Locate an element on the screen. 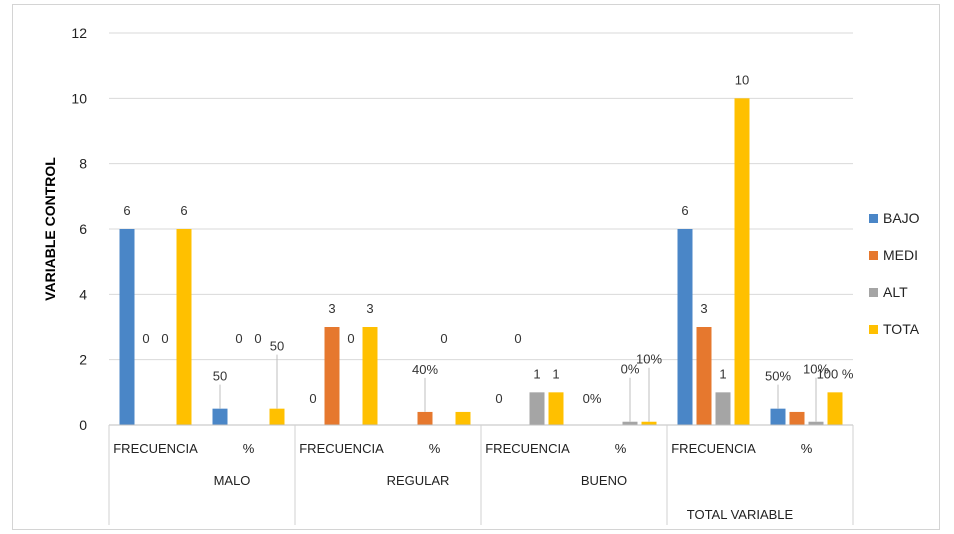 The image size is (954, 534). y-axis-ticks: 0 2 4 6 8 10 12 is located at coordinates (79, 229).